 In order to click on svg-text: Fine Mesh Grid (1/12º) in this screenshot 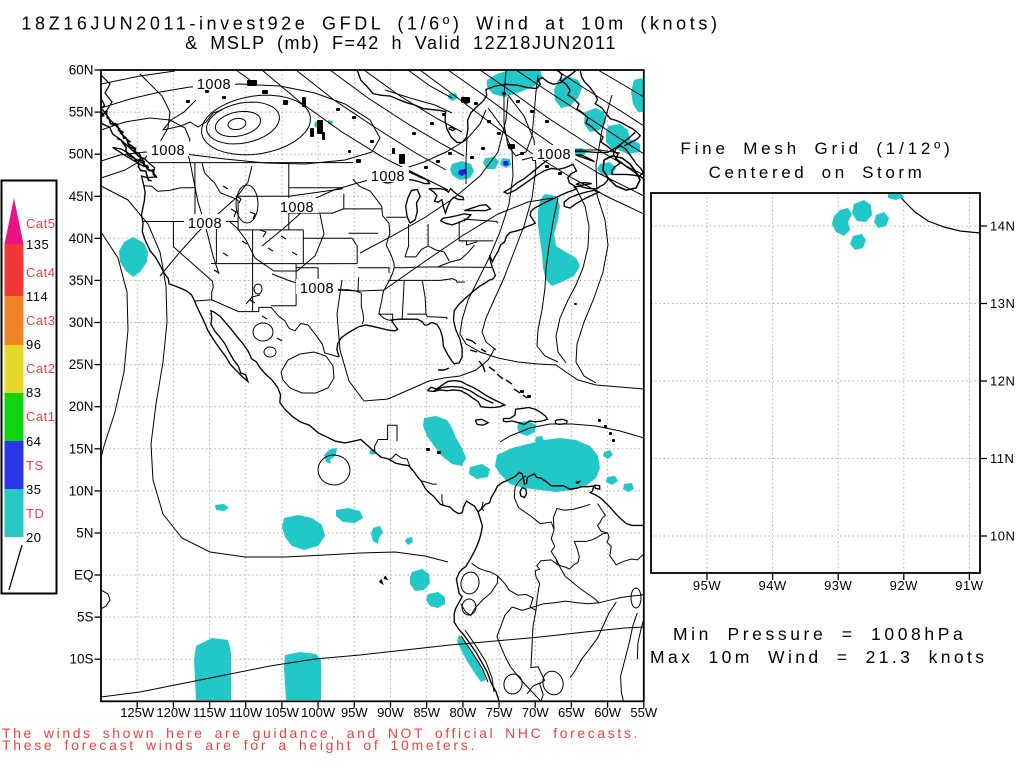, I will do `click(816, 148)`.